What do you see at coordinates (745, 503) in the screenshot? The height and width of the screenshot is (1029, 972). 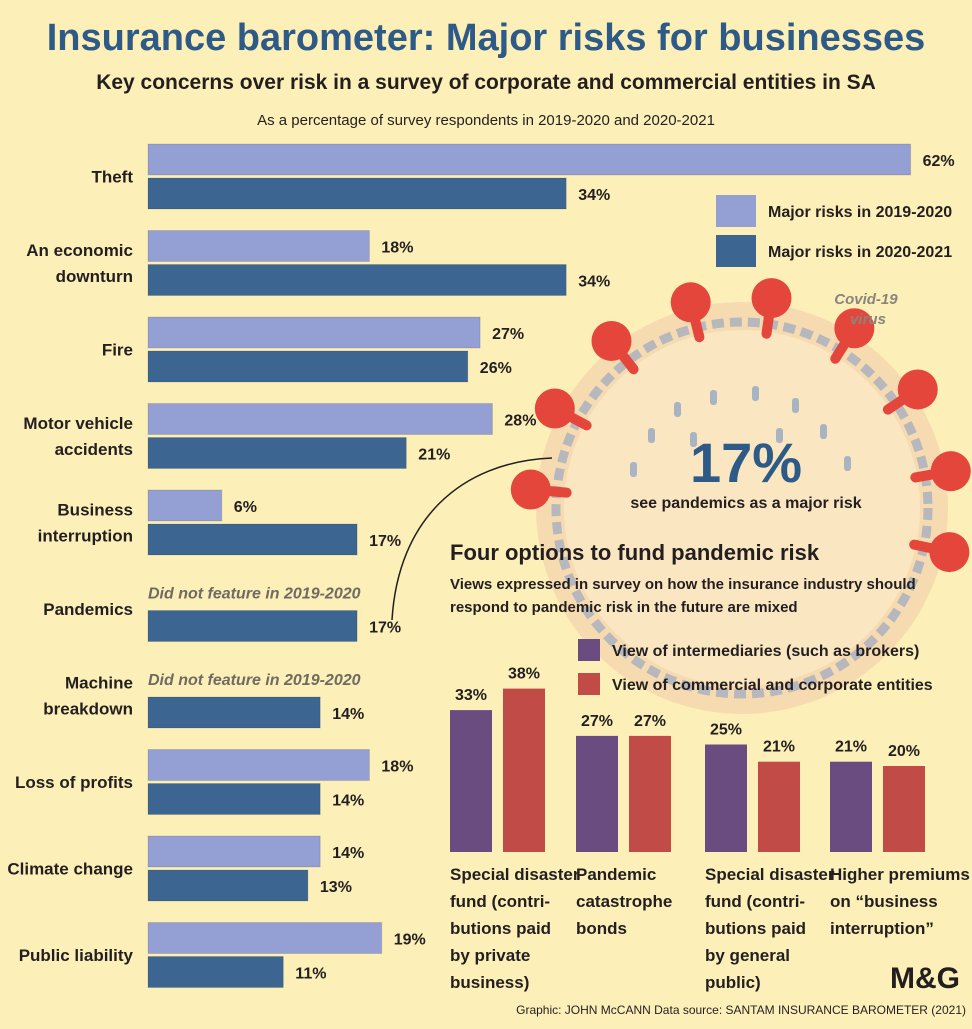 I see `pandemic-stat-text: see pandemics as a major risk` at bounding box center [745, 503].